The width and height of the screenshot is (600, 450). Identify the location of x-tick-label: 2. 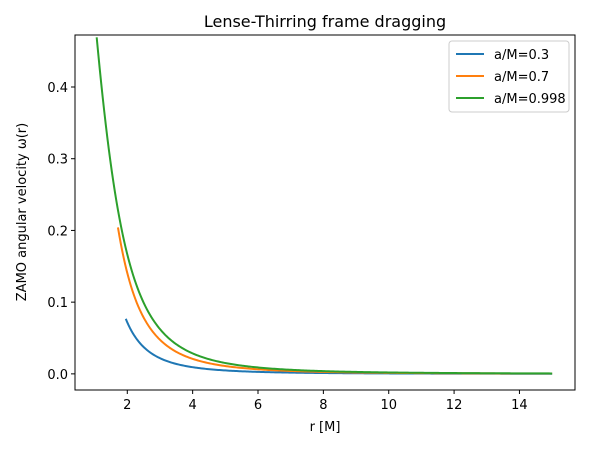
(127, 405).